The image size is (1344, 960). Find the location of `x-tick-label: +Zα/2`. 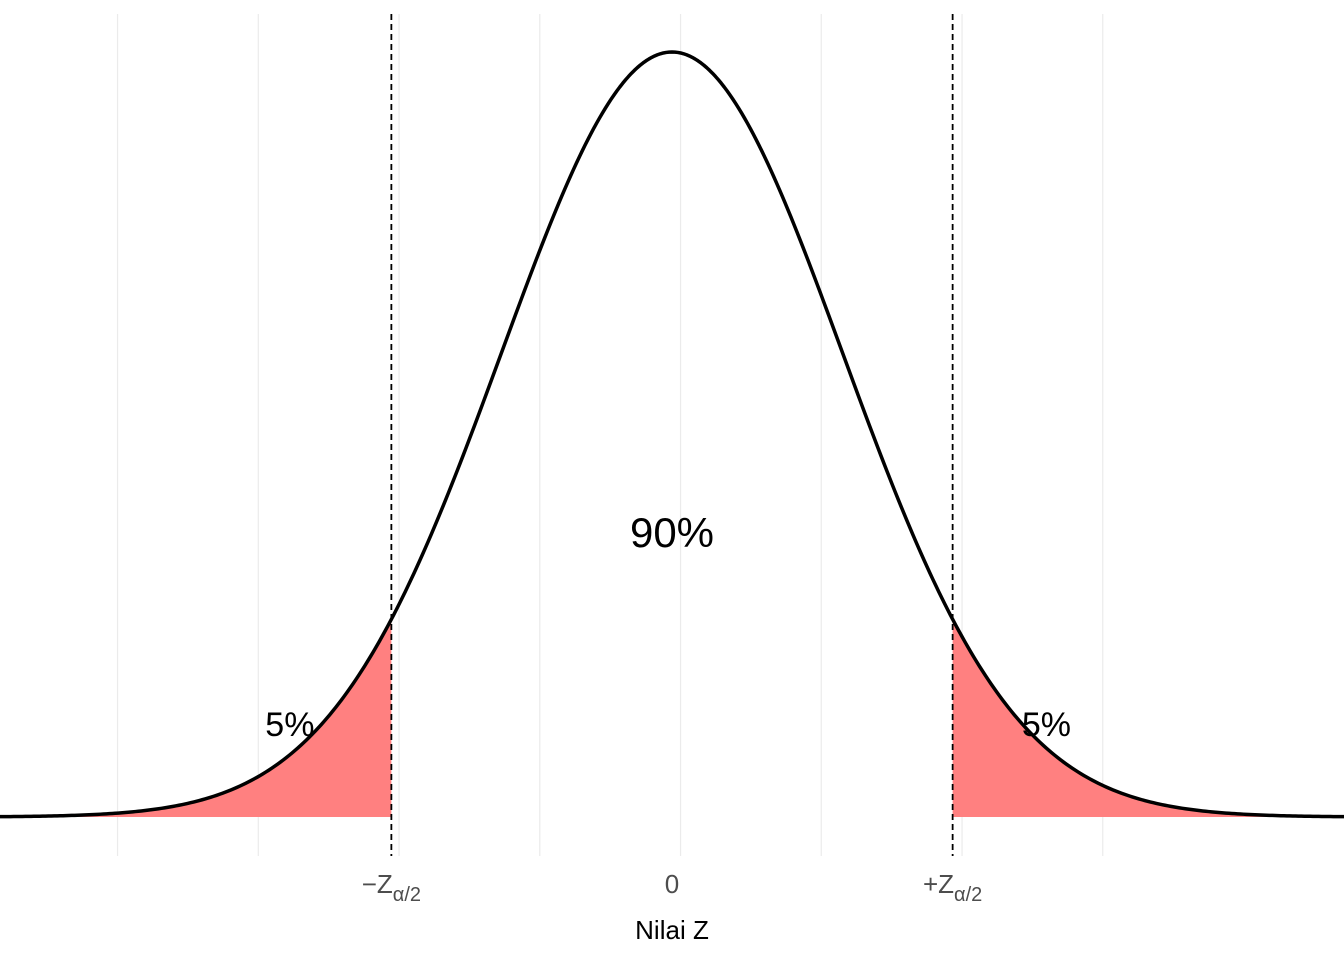

x-tick-label: +Zα/2 is located at coordinates (952, 887).